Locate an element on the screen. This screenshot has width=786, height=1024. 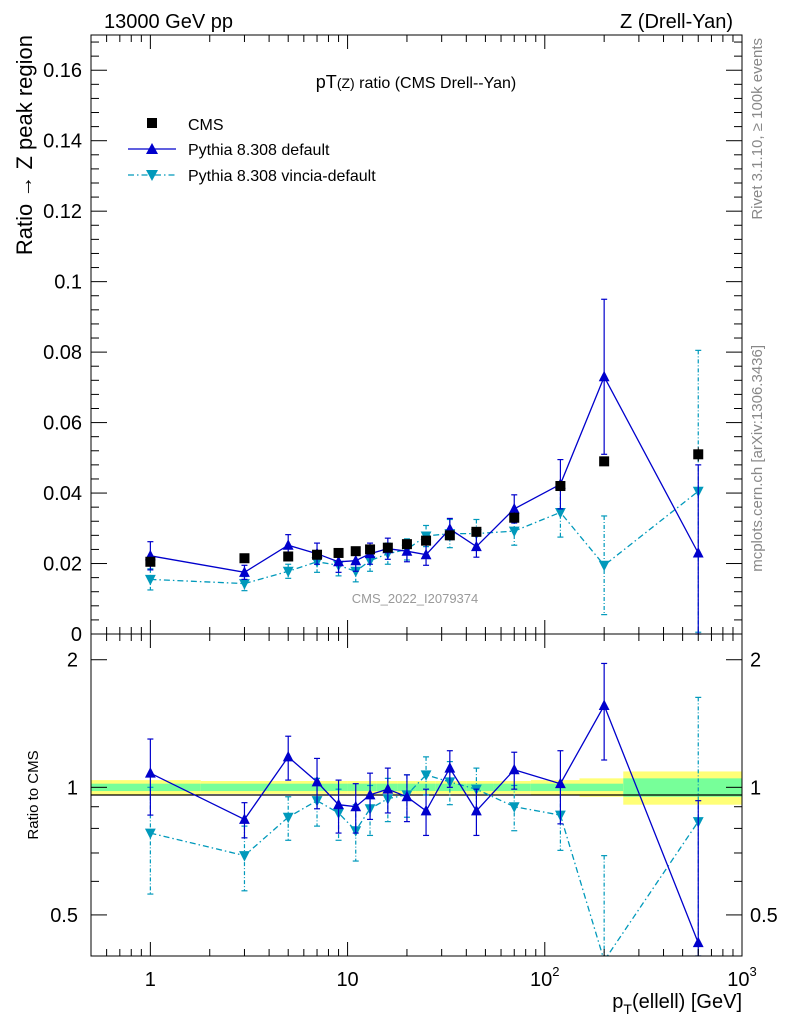
y-tick-label: 0.16 is located at coordinates (62, 71).